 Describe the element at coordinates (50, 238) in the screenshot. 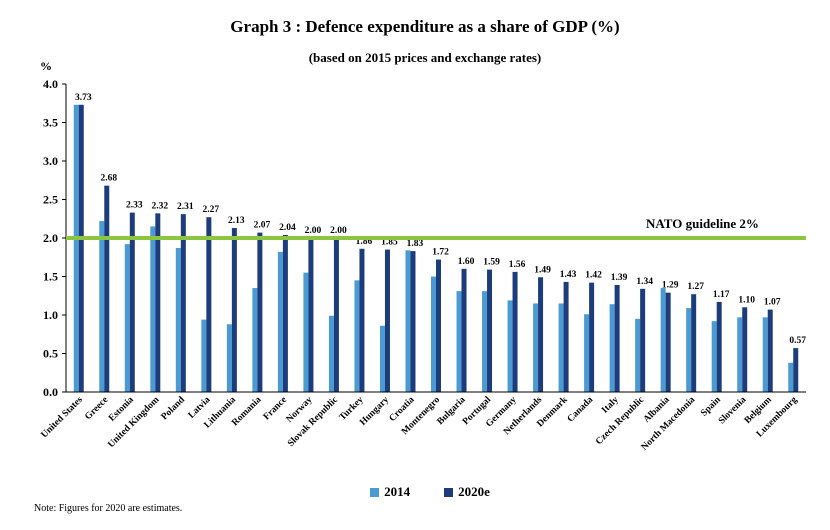

I see `y-tick-label: 2.0` at that location.